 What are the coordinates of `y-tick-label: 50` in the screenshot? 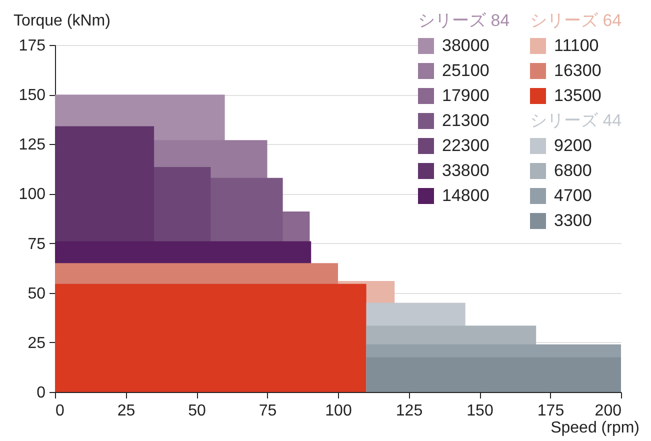 It's located at (37, 293).